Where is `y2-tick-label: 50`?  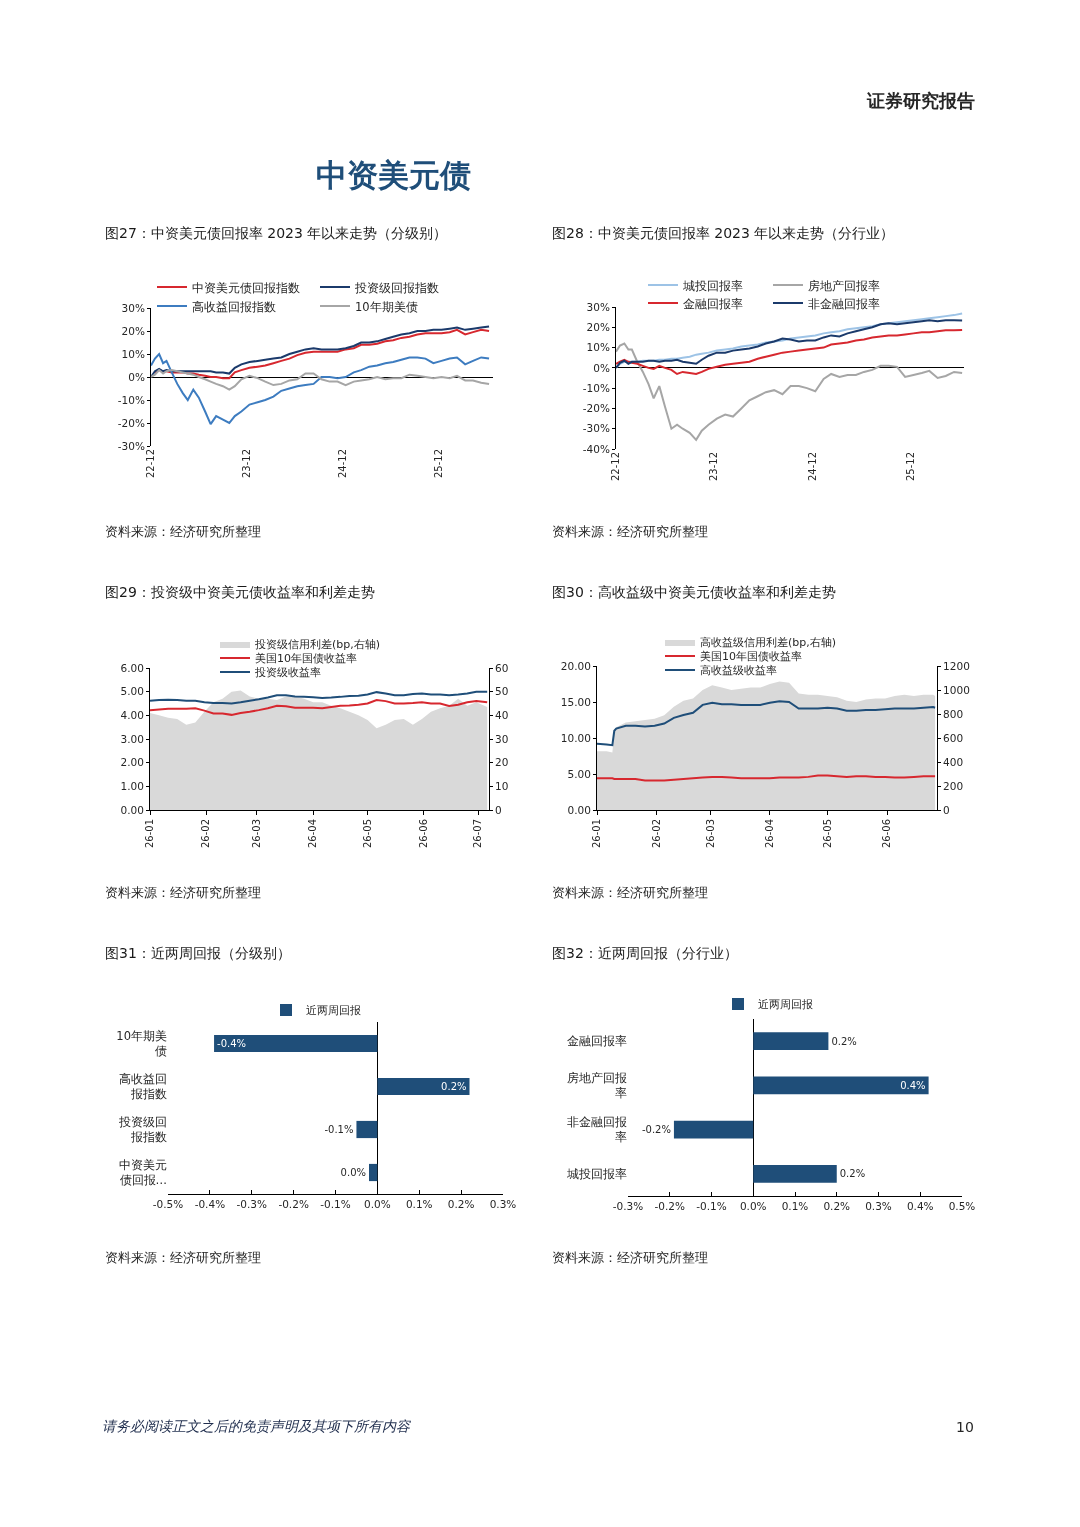 y2-tick-label: 50 is located at coordinates (502, 691).